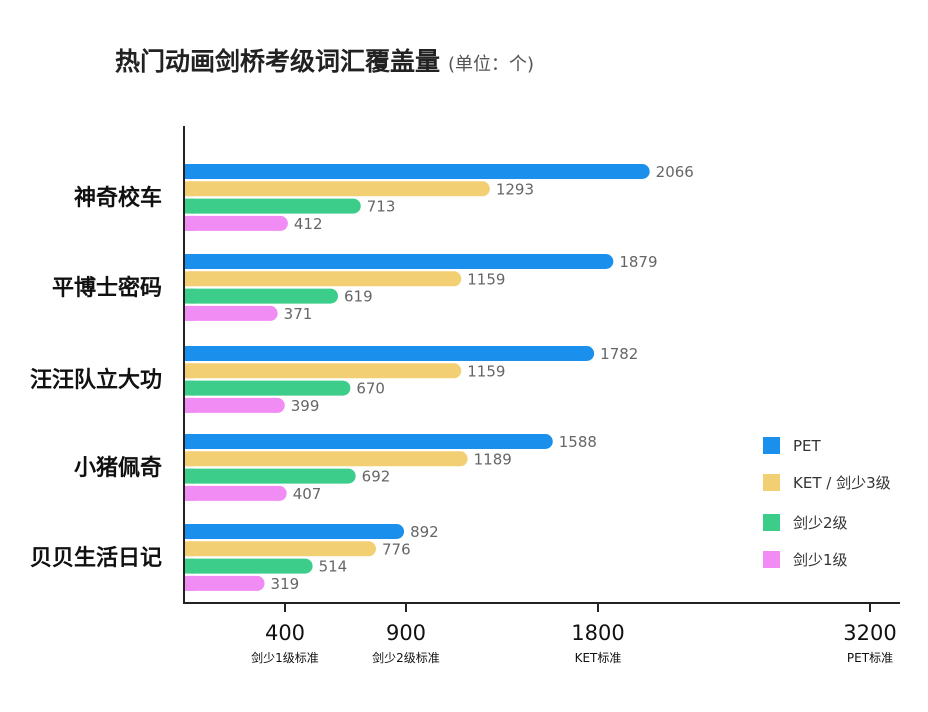 The image size is (928, 712). Describe the element at coordinates (285, 584) in the screenshot. I see `data-label: 319` at that location.